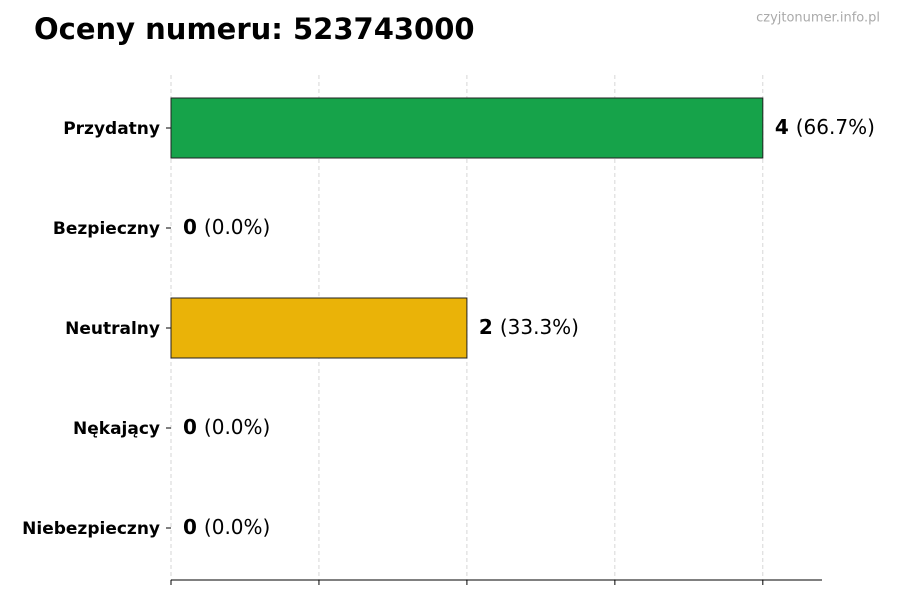  Describe the element at coordinates (539, 327) in the screenshot. I see `value-share: (33.3%)` at that location.